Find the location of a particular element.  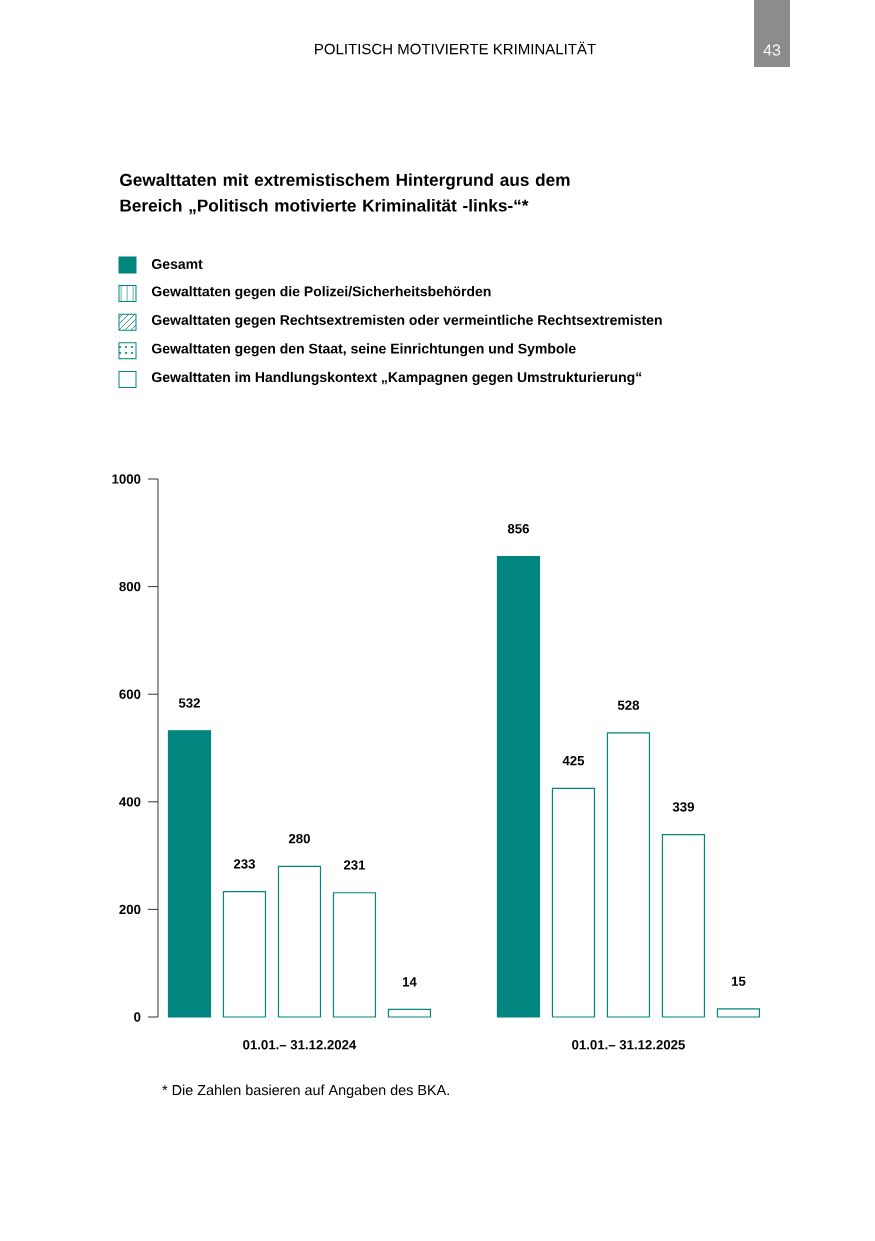

legend-label: Gewalttaten im Handlungskontext „Kampagnen gegen Umstrukturierung“ is located at coordinates (396, 378).